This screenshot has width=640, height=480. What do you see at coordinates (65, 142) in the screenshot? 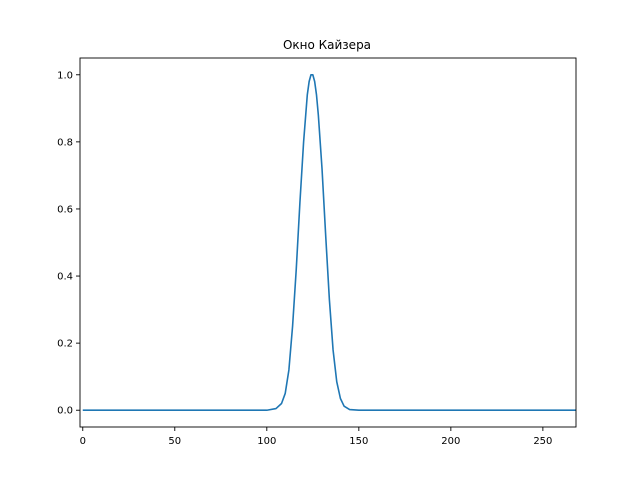
I see `y-tick-label: 0.8` at bounding box center [65, 142].